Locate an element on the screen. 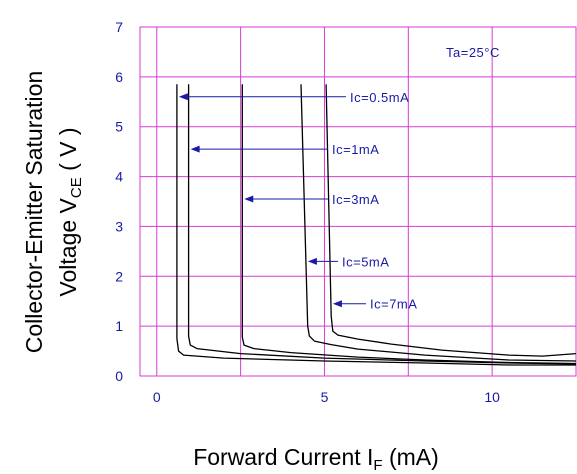 The width and height of the screenshot is (577, 474). y-label-main: Voltage V is located at coordinates (68, 246).